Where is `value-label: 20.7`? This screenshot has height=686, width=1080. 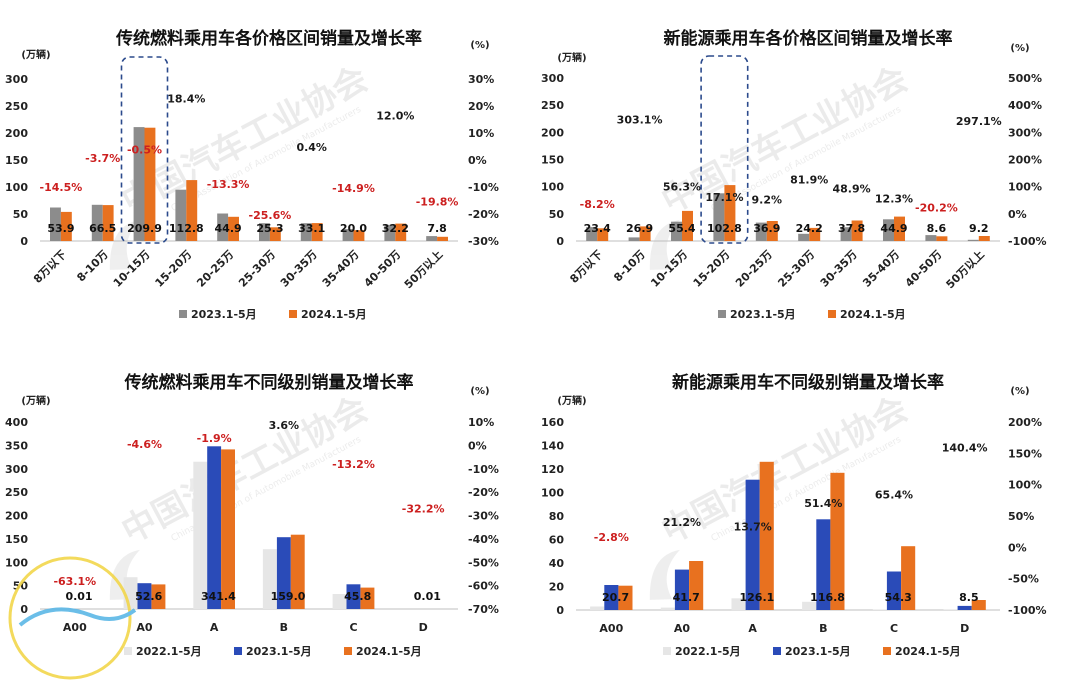 value-label: 20.7 is located at coordinates (615, 597).